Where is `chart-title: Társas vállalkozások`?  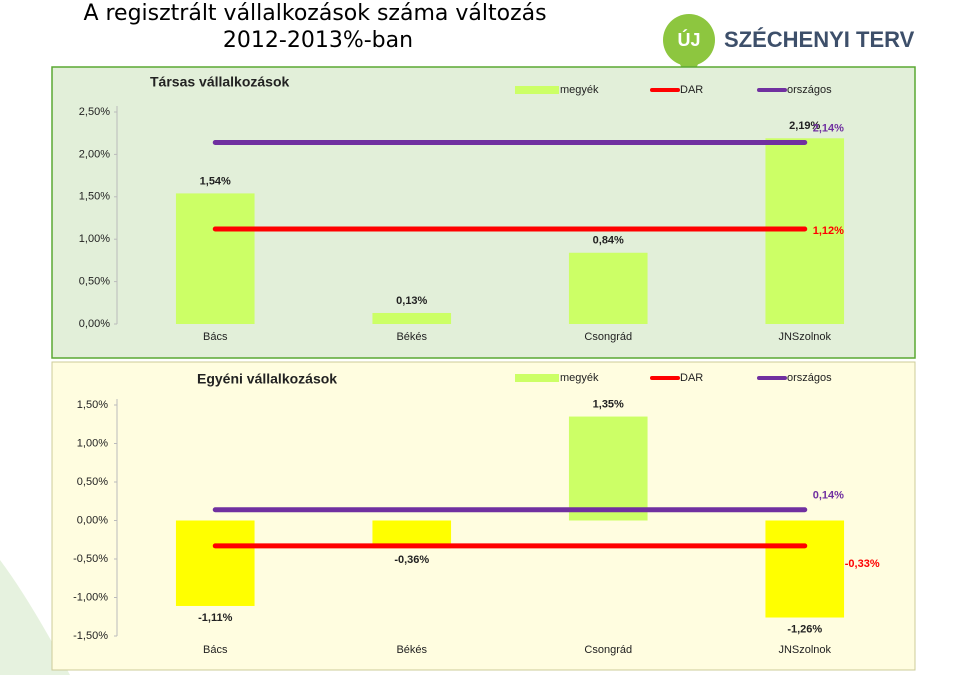
chart-title: Társas vállalkozások is located at coordinates (220, 82).